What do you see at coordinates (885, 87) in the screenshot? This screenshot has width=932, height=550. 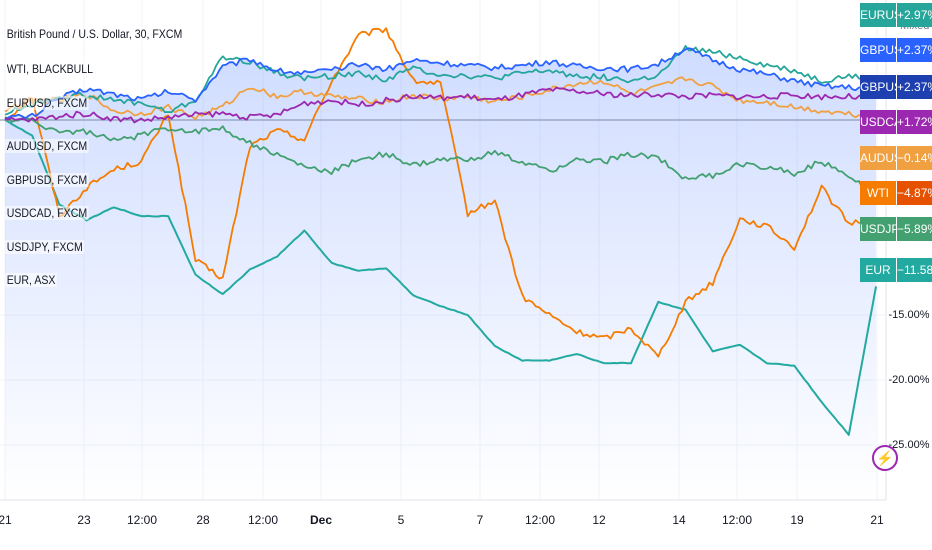 I see `tag-gbpusd-name: GBPUSD` at bounding box center [885, 87].